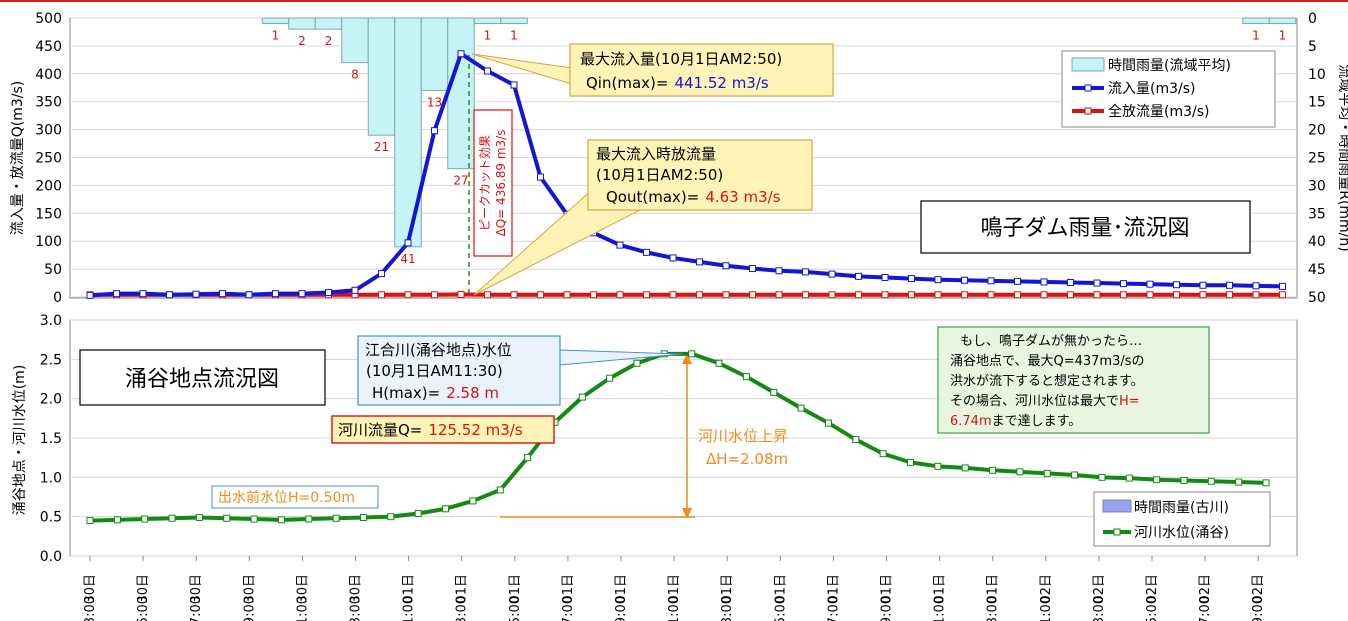 The width and height of the screenshot is (1348, 621). What do you see at coordinates (143, 608) in the screenshot?
I see `svg-text: 15:00` at bounding box center [143, 608].